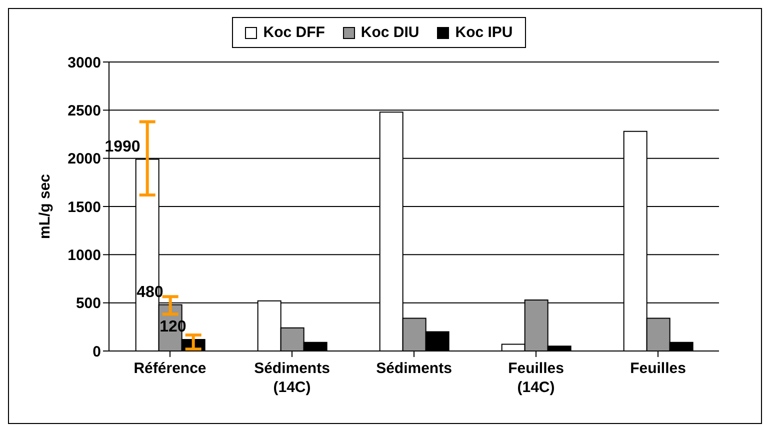 This screenshot has height=430, width=768. Describe the element at coordinates (292, 378) in the screenshot. I see `x-tick-label: Sédiments (14C)` at that location.